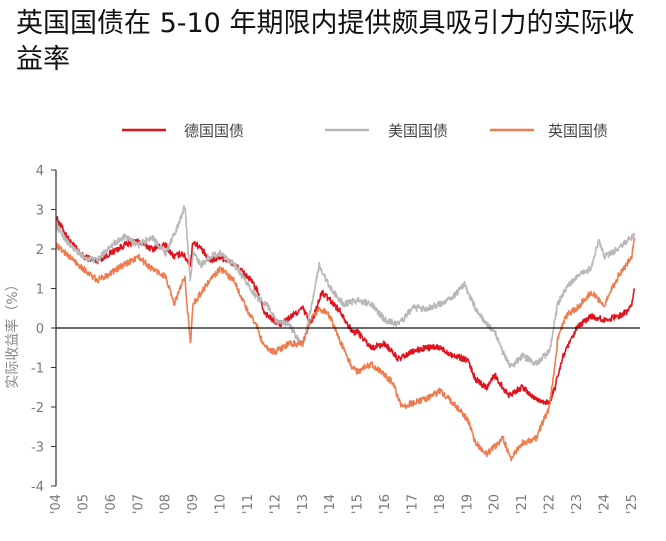  What do you see at coordinates (522, 504) in the screenshot?
I see `x-tick-label: '21` at bounding box center [522, 504].